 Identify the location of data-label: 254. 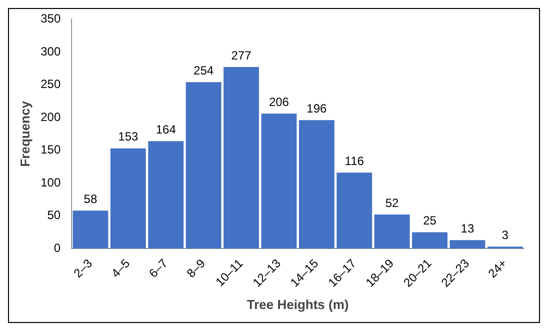
(204, 70).